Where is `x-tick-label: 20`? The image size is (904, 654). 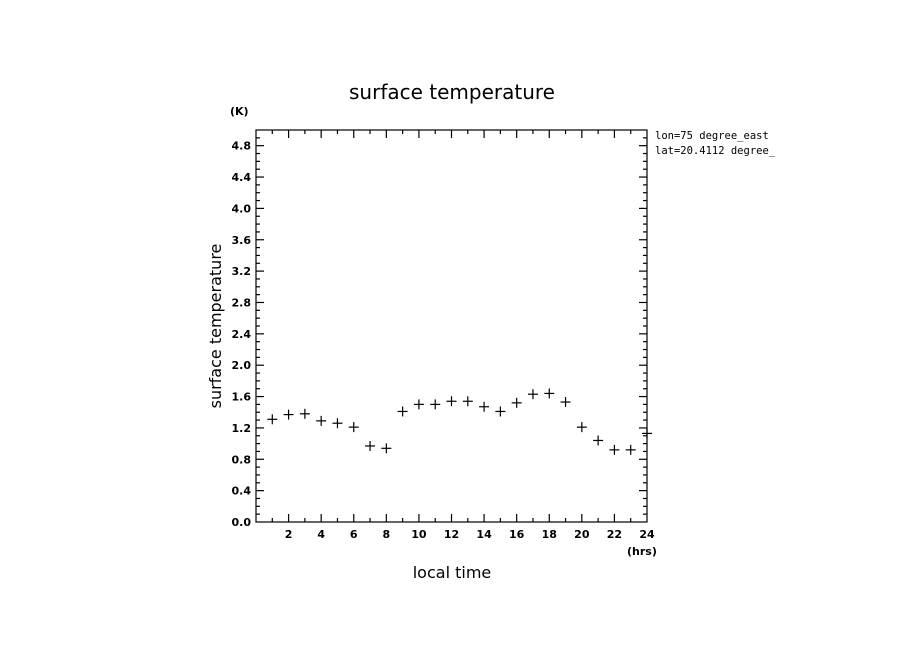
x-tick-label: 20 is located at coordinates (582, 534).